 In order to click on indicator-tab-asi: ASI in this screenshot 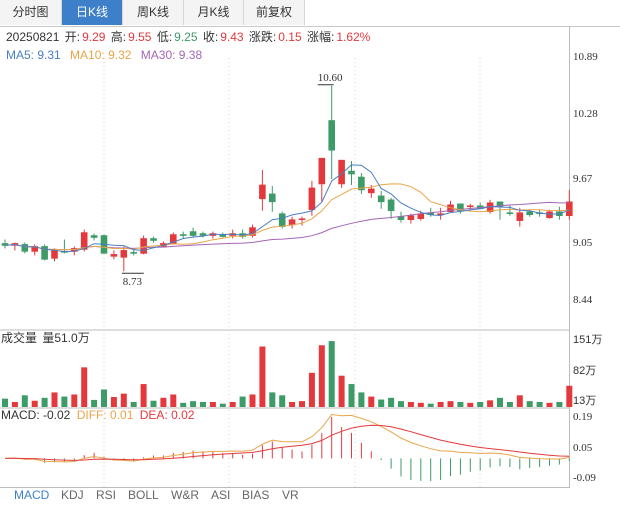, I will do `click(221, 495)`.